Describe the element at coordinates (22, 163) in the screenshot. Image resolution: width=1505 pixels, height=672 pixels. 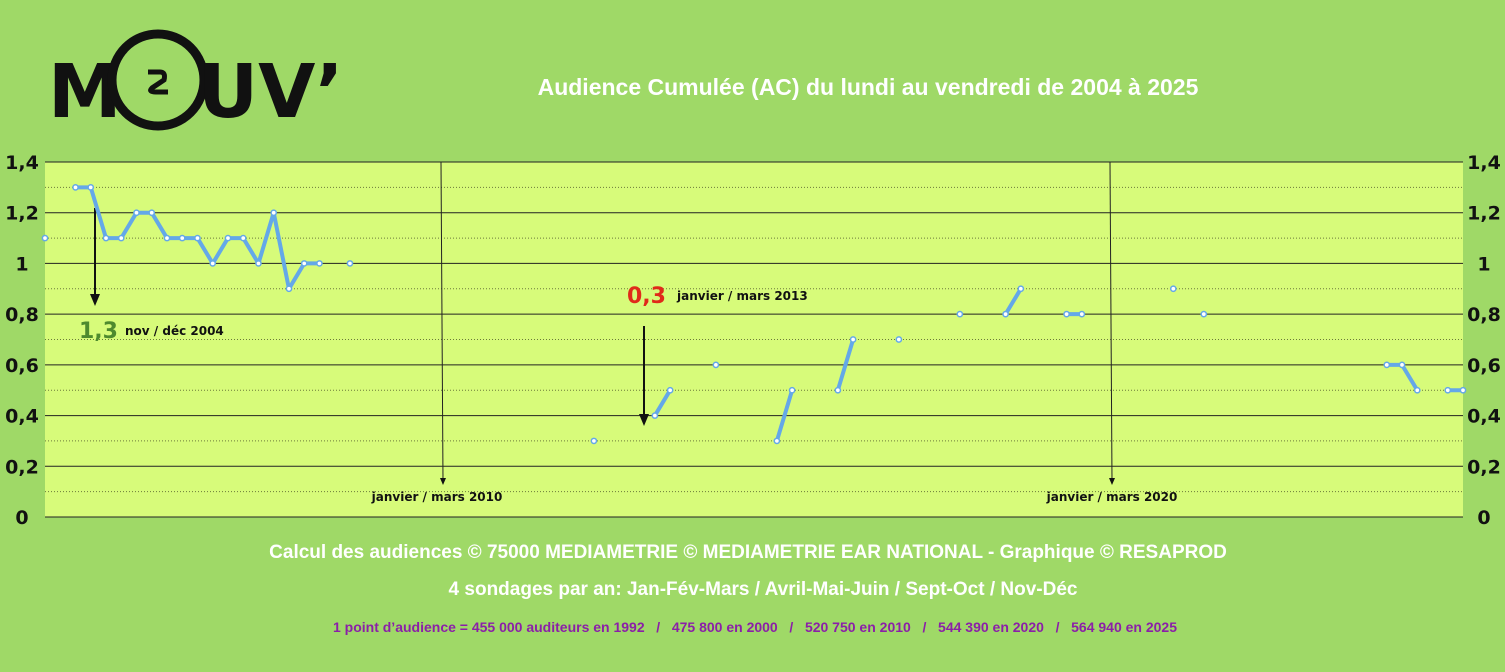
I see `y-tick-label-left: 1,4` at that location.